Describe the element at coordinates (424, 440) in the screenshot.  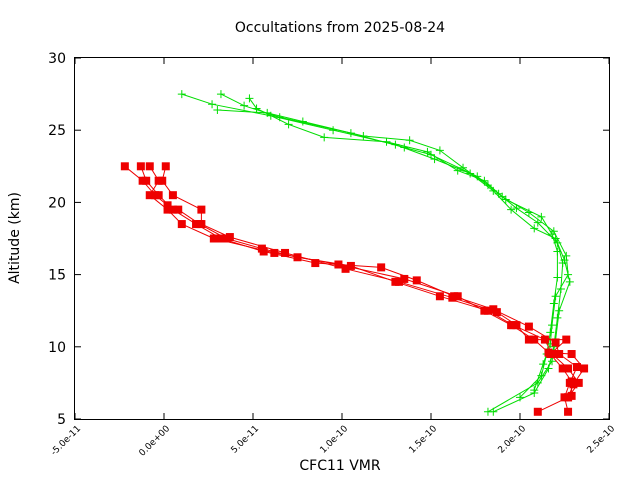
I see `x-tick-label: 1.5e-10` at that location.